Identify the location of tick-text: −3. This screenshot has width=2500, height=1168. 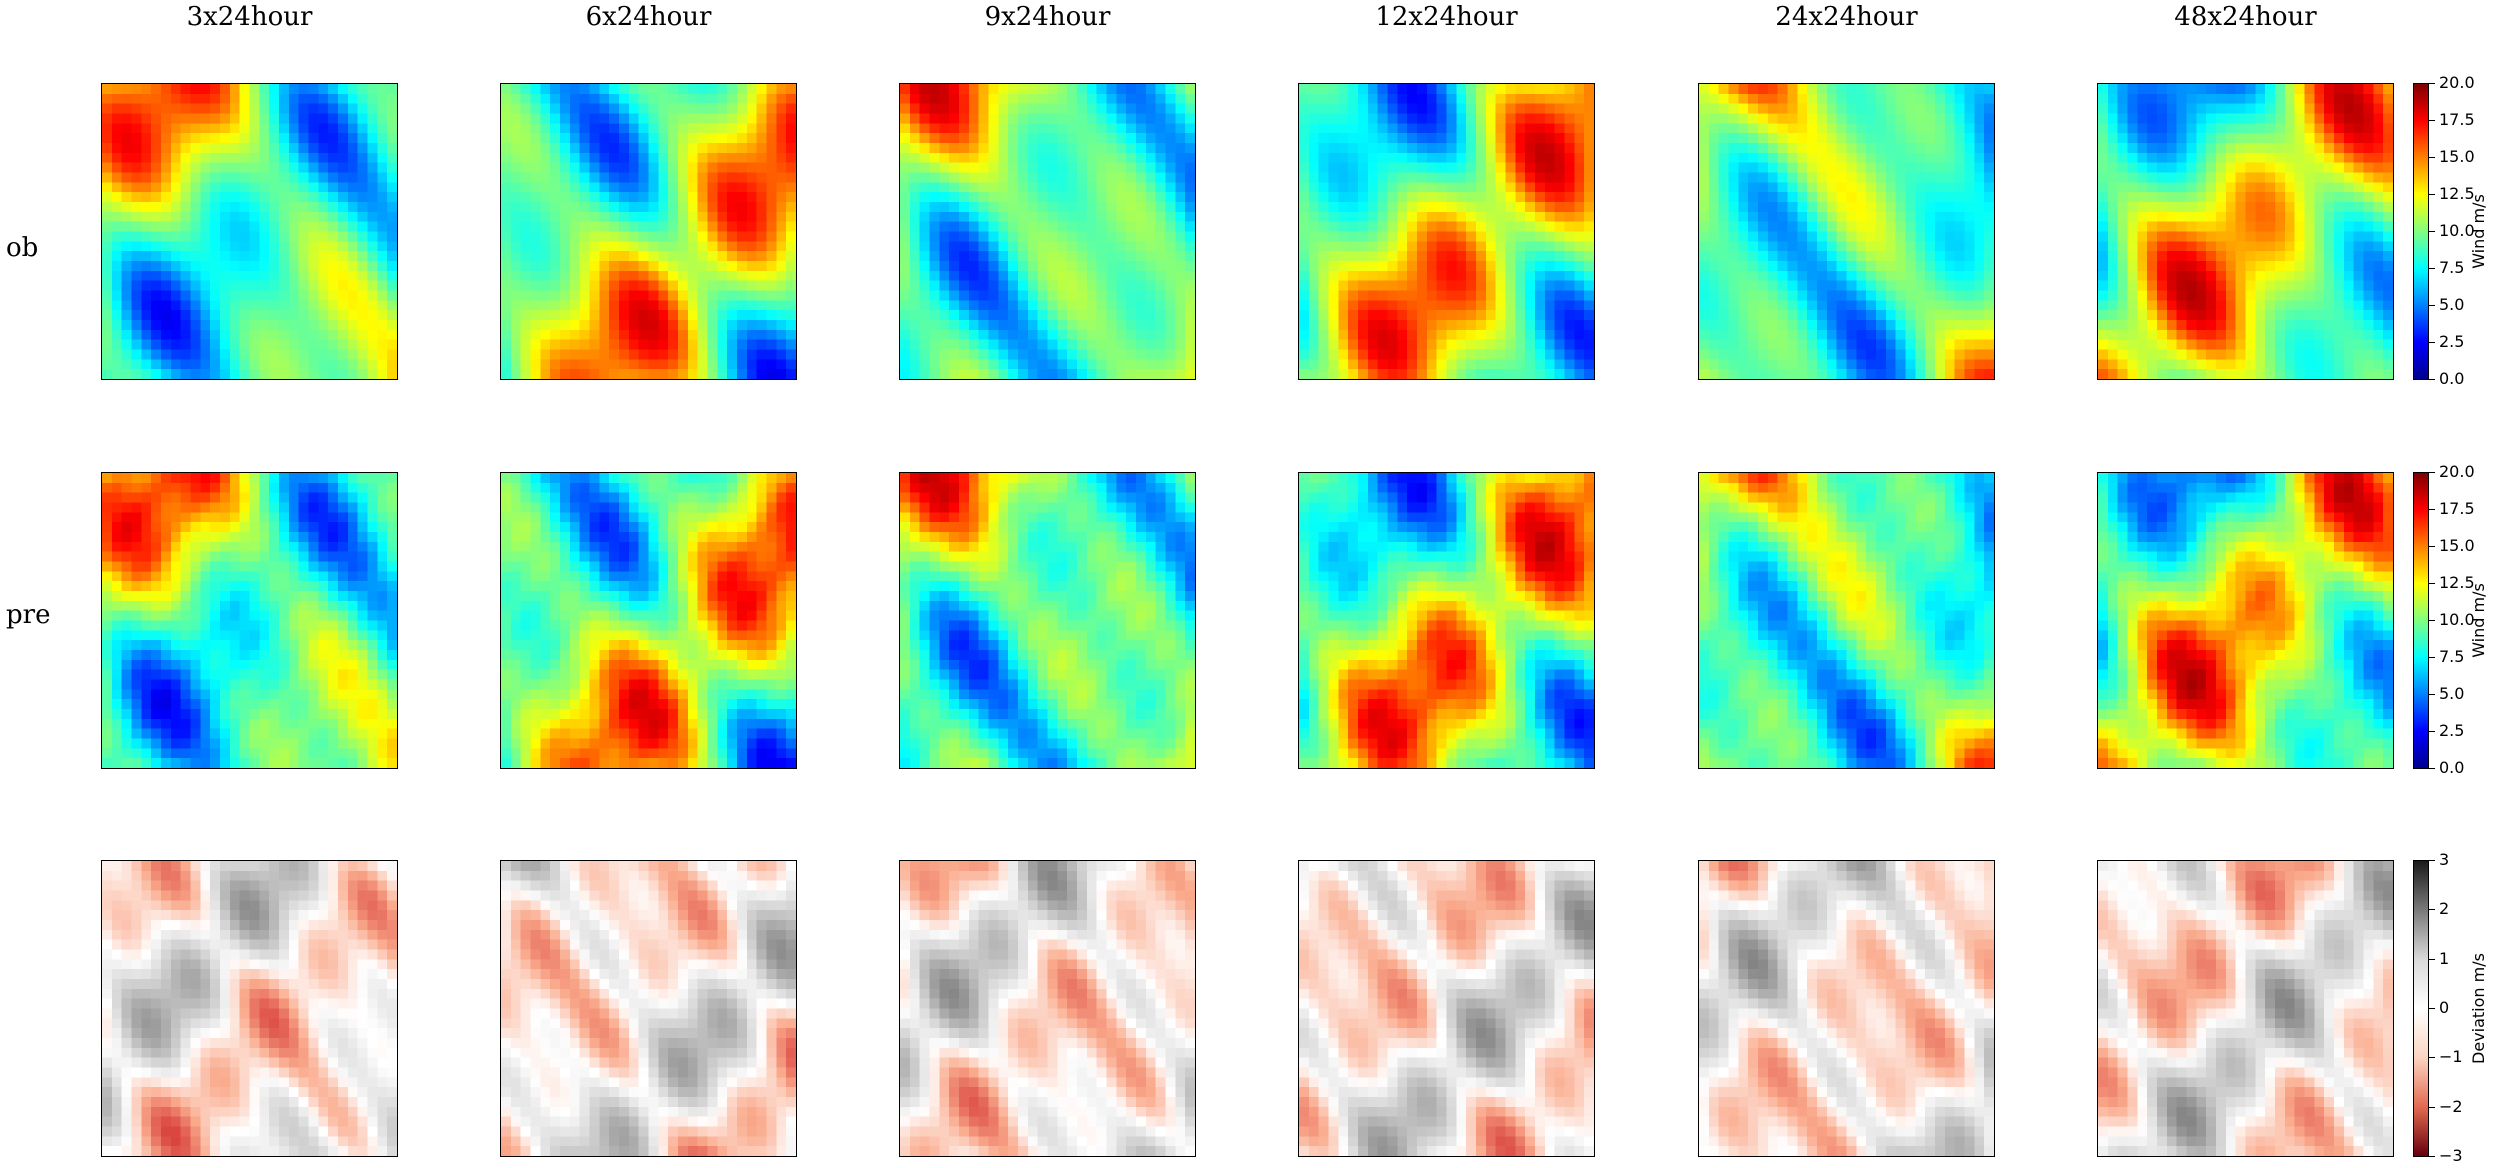
(2451, 1155).